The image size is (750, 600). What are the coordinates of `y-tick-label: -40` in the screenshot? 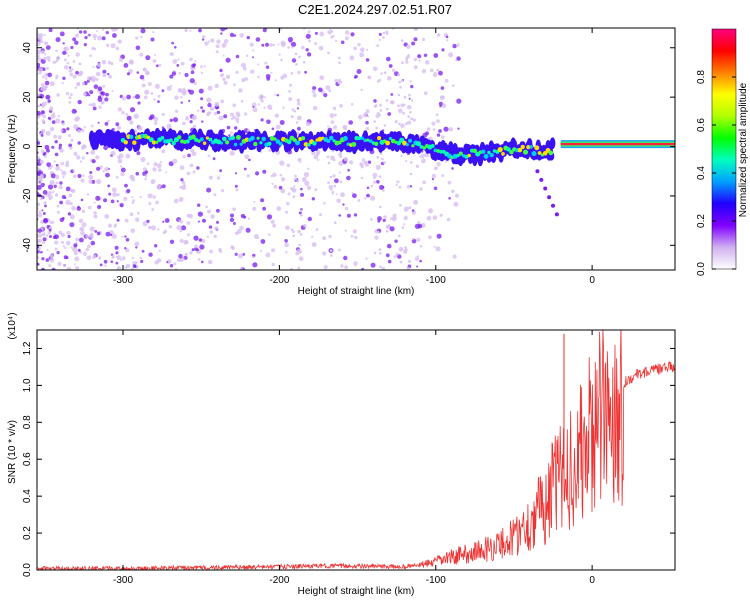 It's located at (27, 245).